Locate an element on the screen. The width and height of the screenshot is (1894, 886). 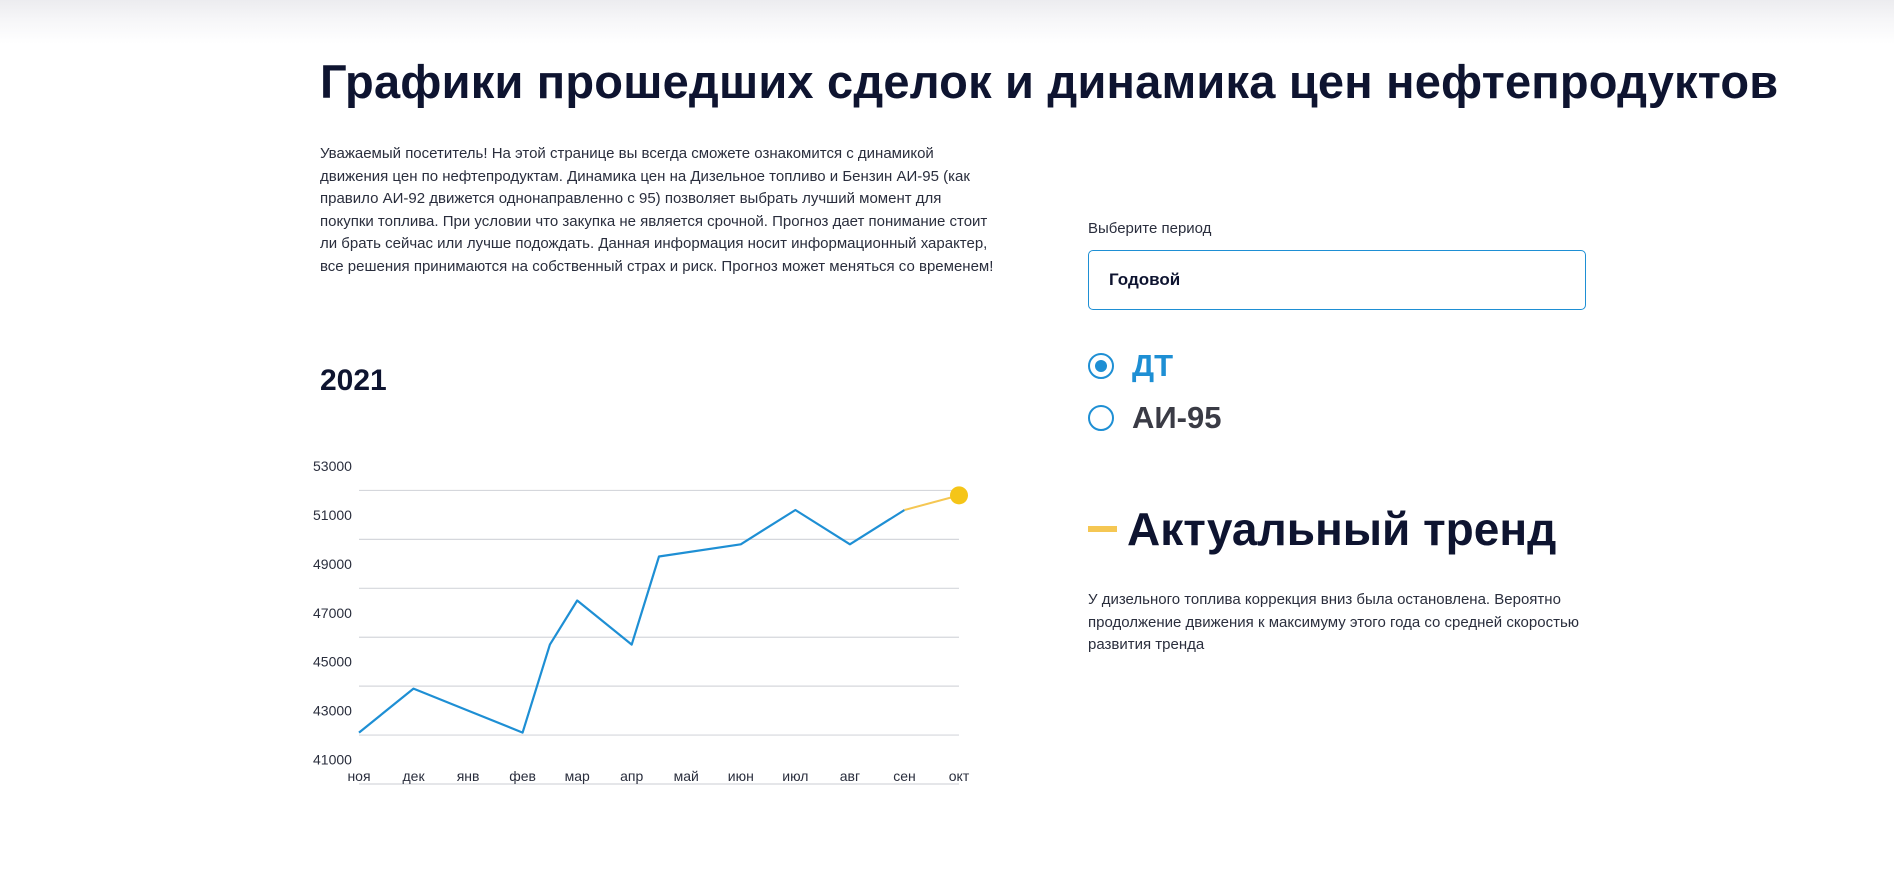
x-tick-label: авг is located at coordinates (850, 776).